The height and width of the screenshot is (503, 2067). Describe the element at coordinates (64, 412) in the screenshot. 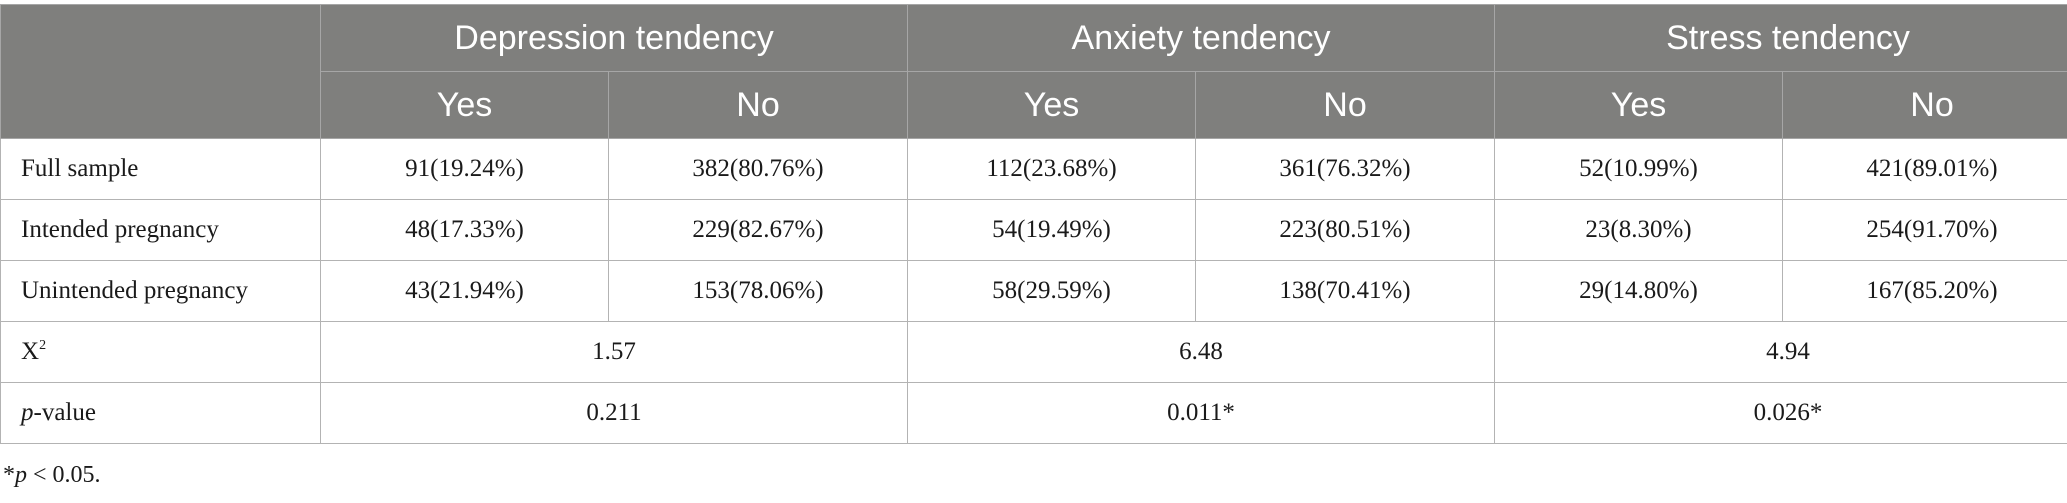

I see `p-label-rest: -value` at that location.